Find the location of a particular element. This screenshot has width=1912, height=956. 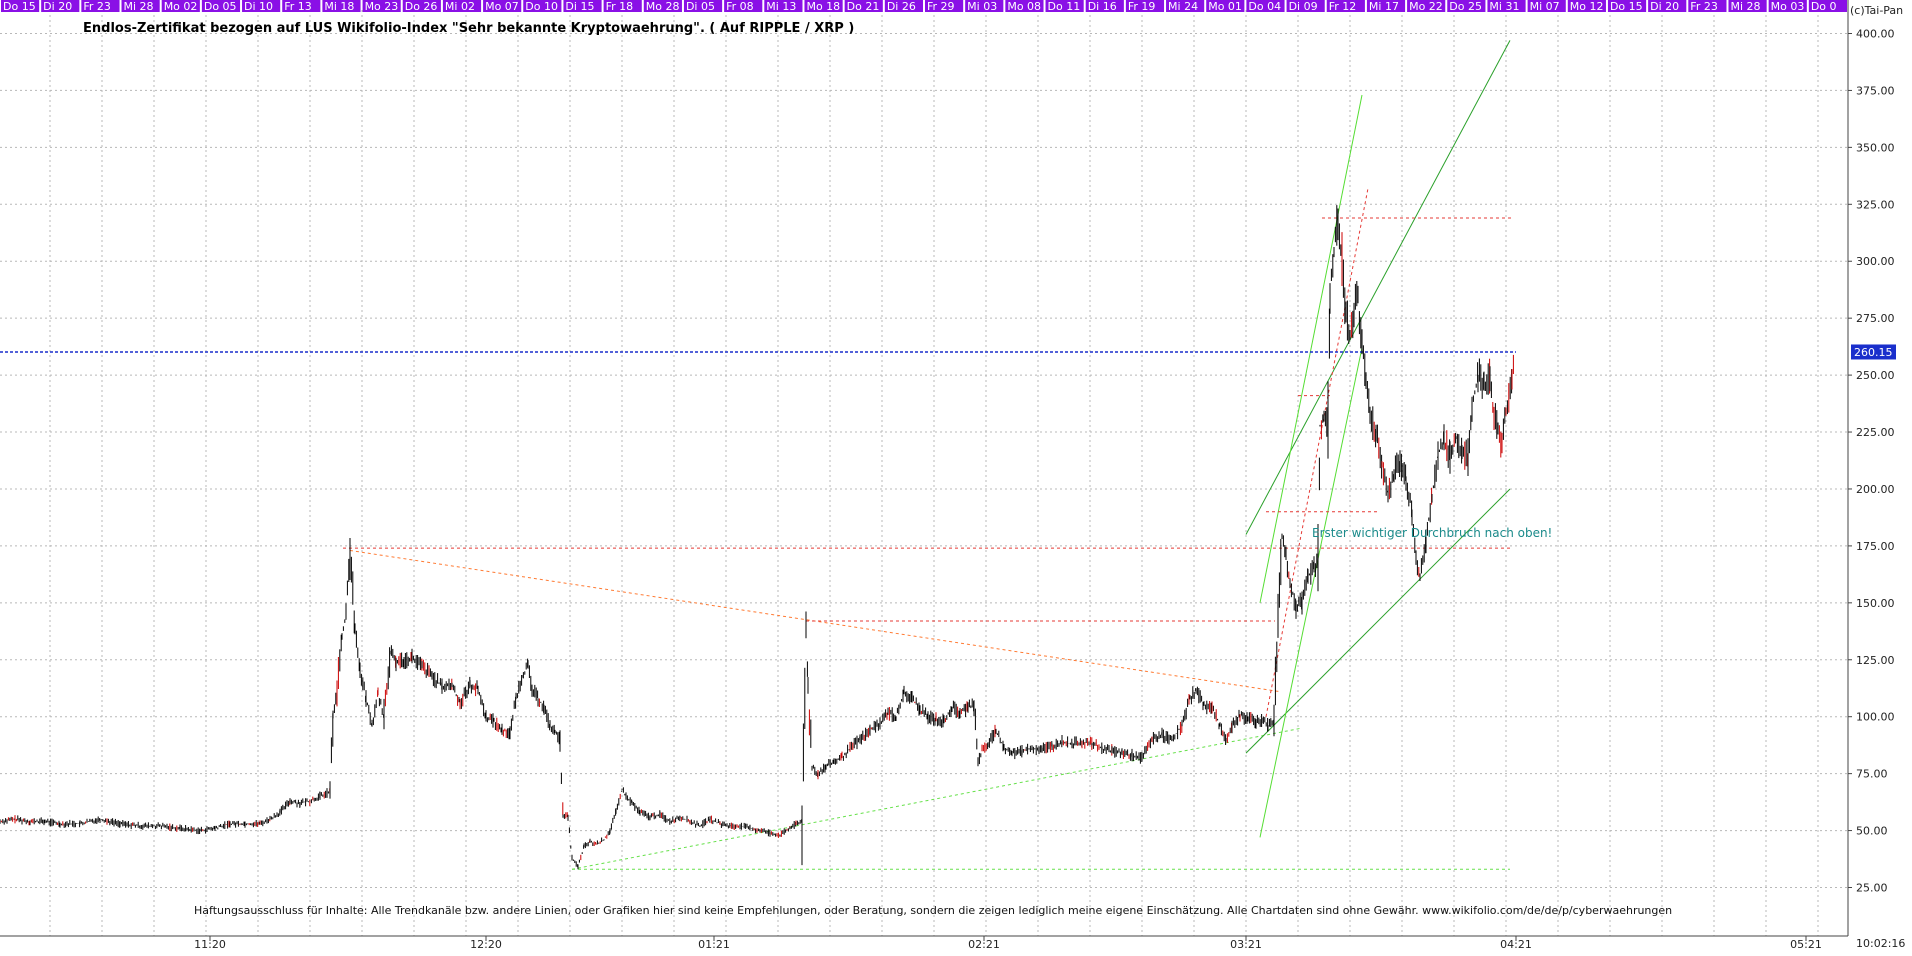

top-date-label: Do 11 is located at coordinates (1064, 6).